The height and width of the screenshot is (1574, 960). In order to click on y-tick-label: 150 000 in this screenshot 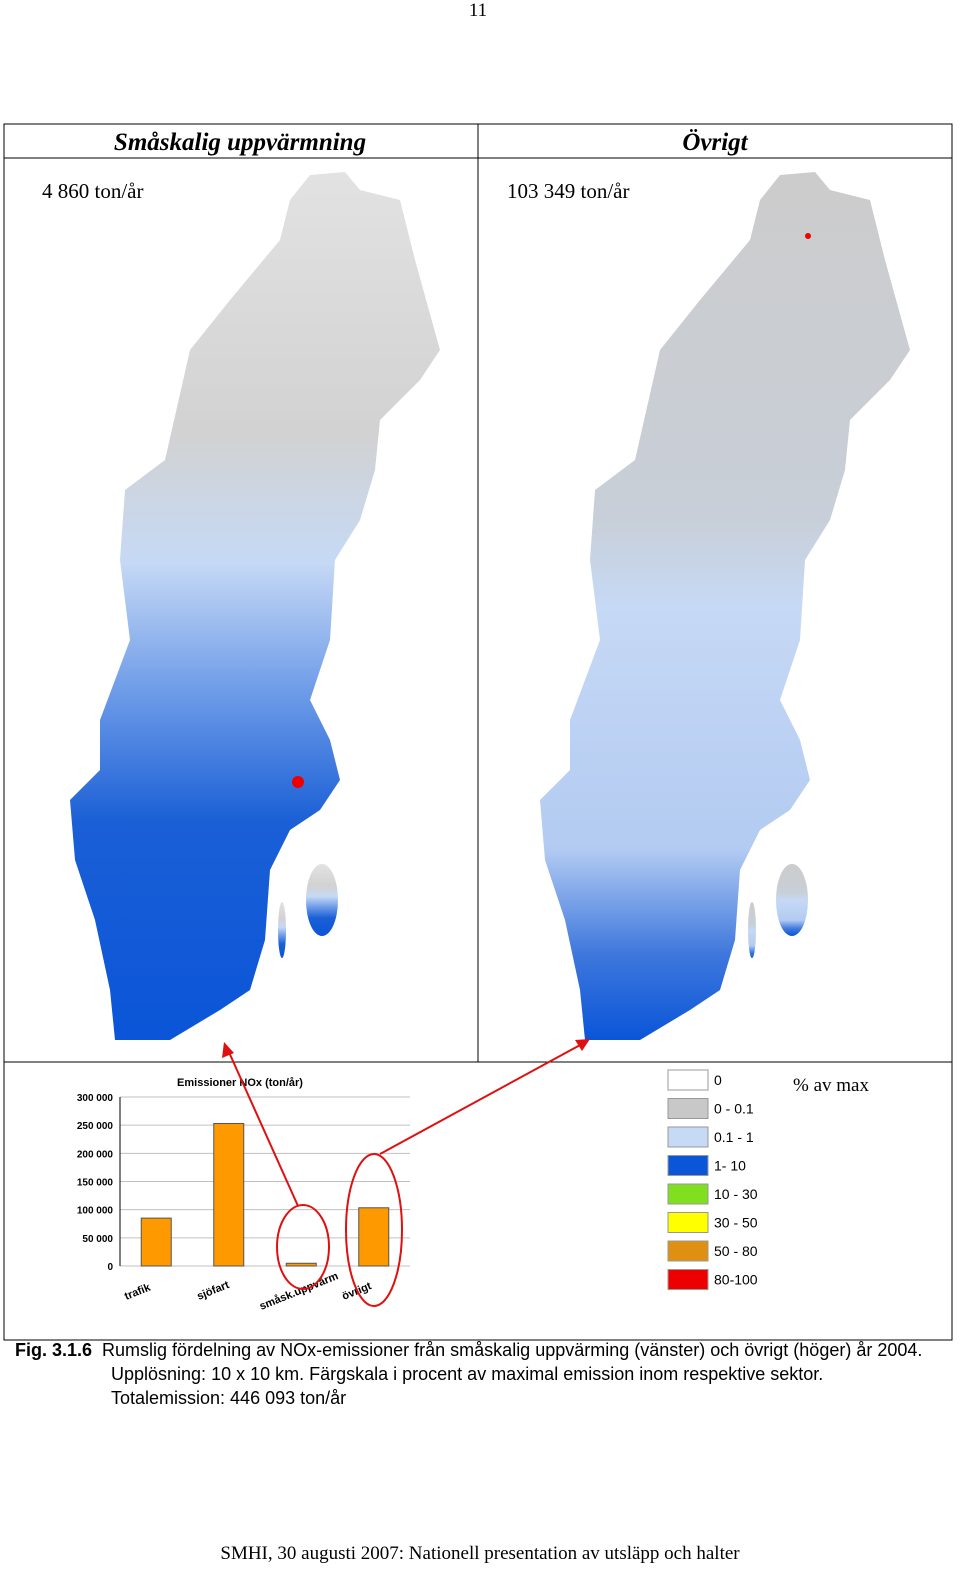, I will do `click(95, 1183)`.